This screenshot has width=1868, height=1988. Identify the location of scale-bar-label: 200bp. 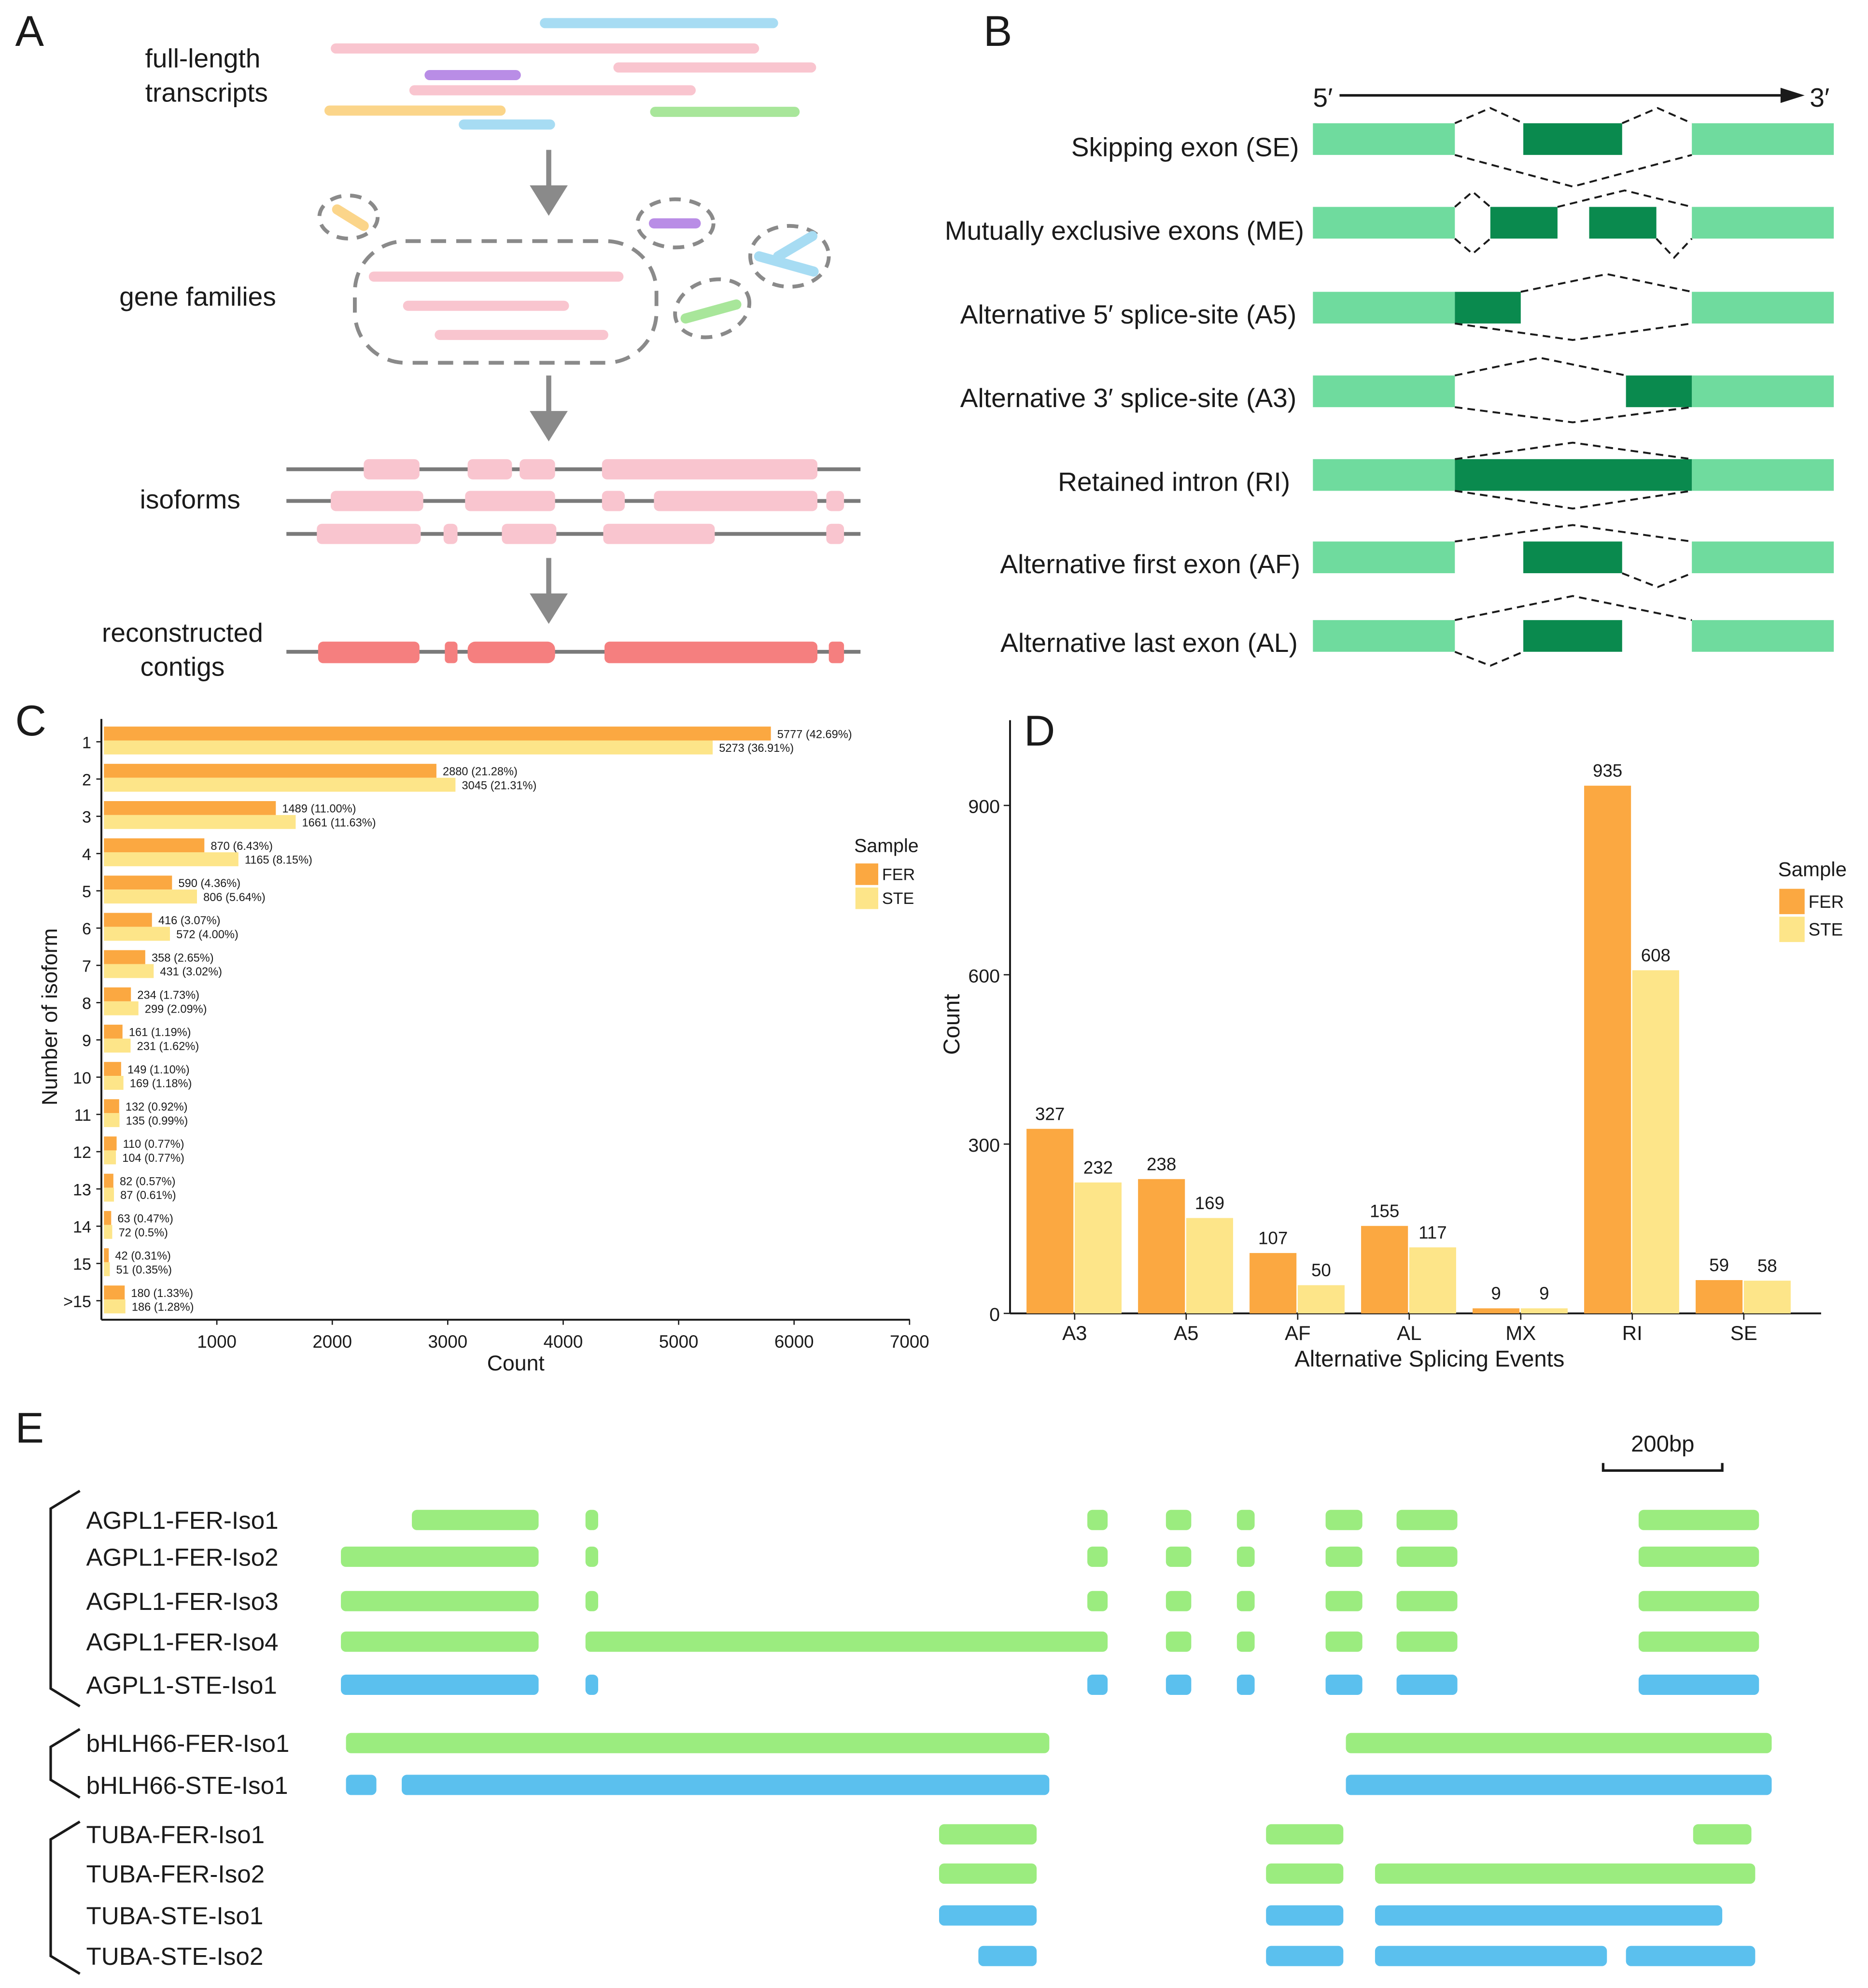
(1663, 1444).